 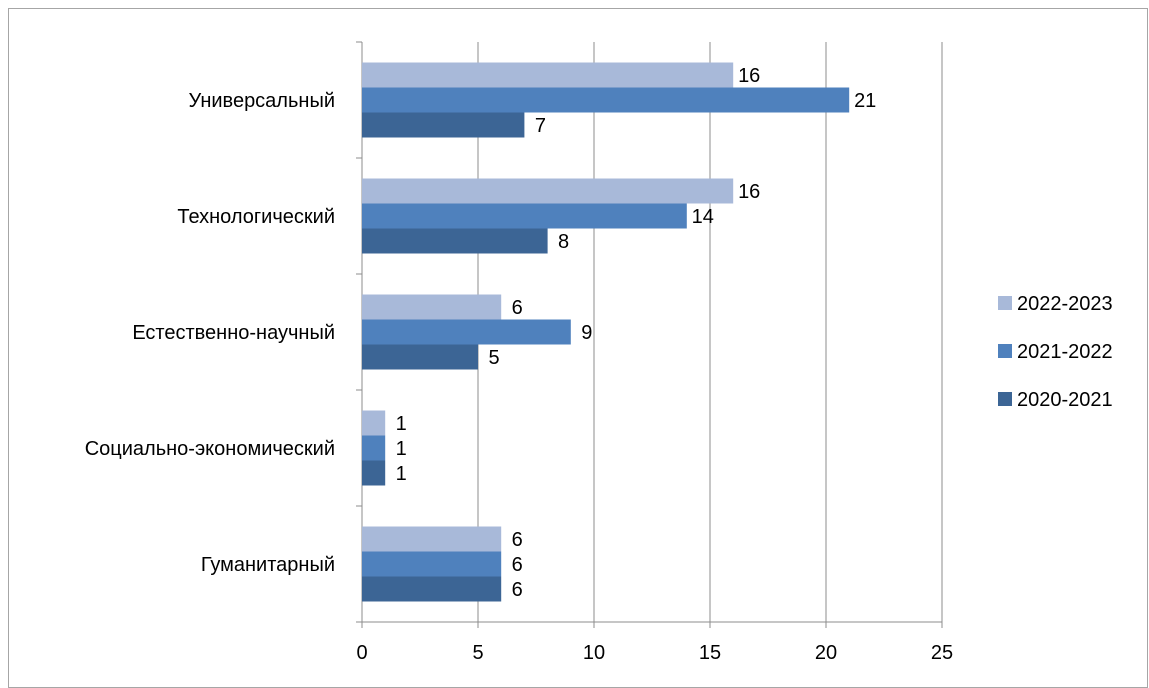 I want to click on x-tick-label: 0, so click(x=361, y=653).